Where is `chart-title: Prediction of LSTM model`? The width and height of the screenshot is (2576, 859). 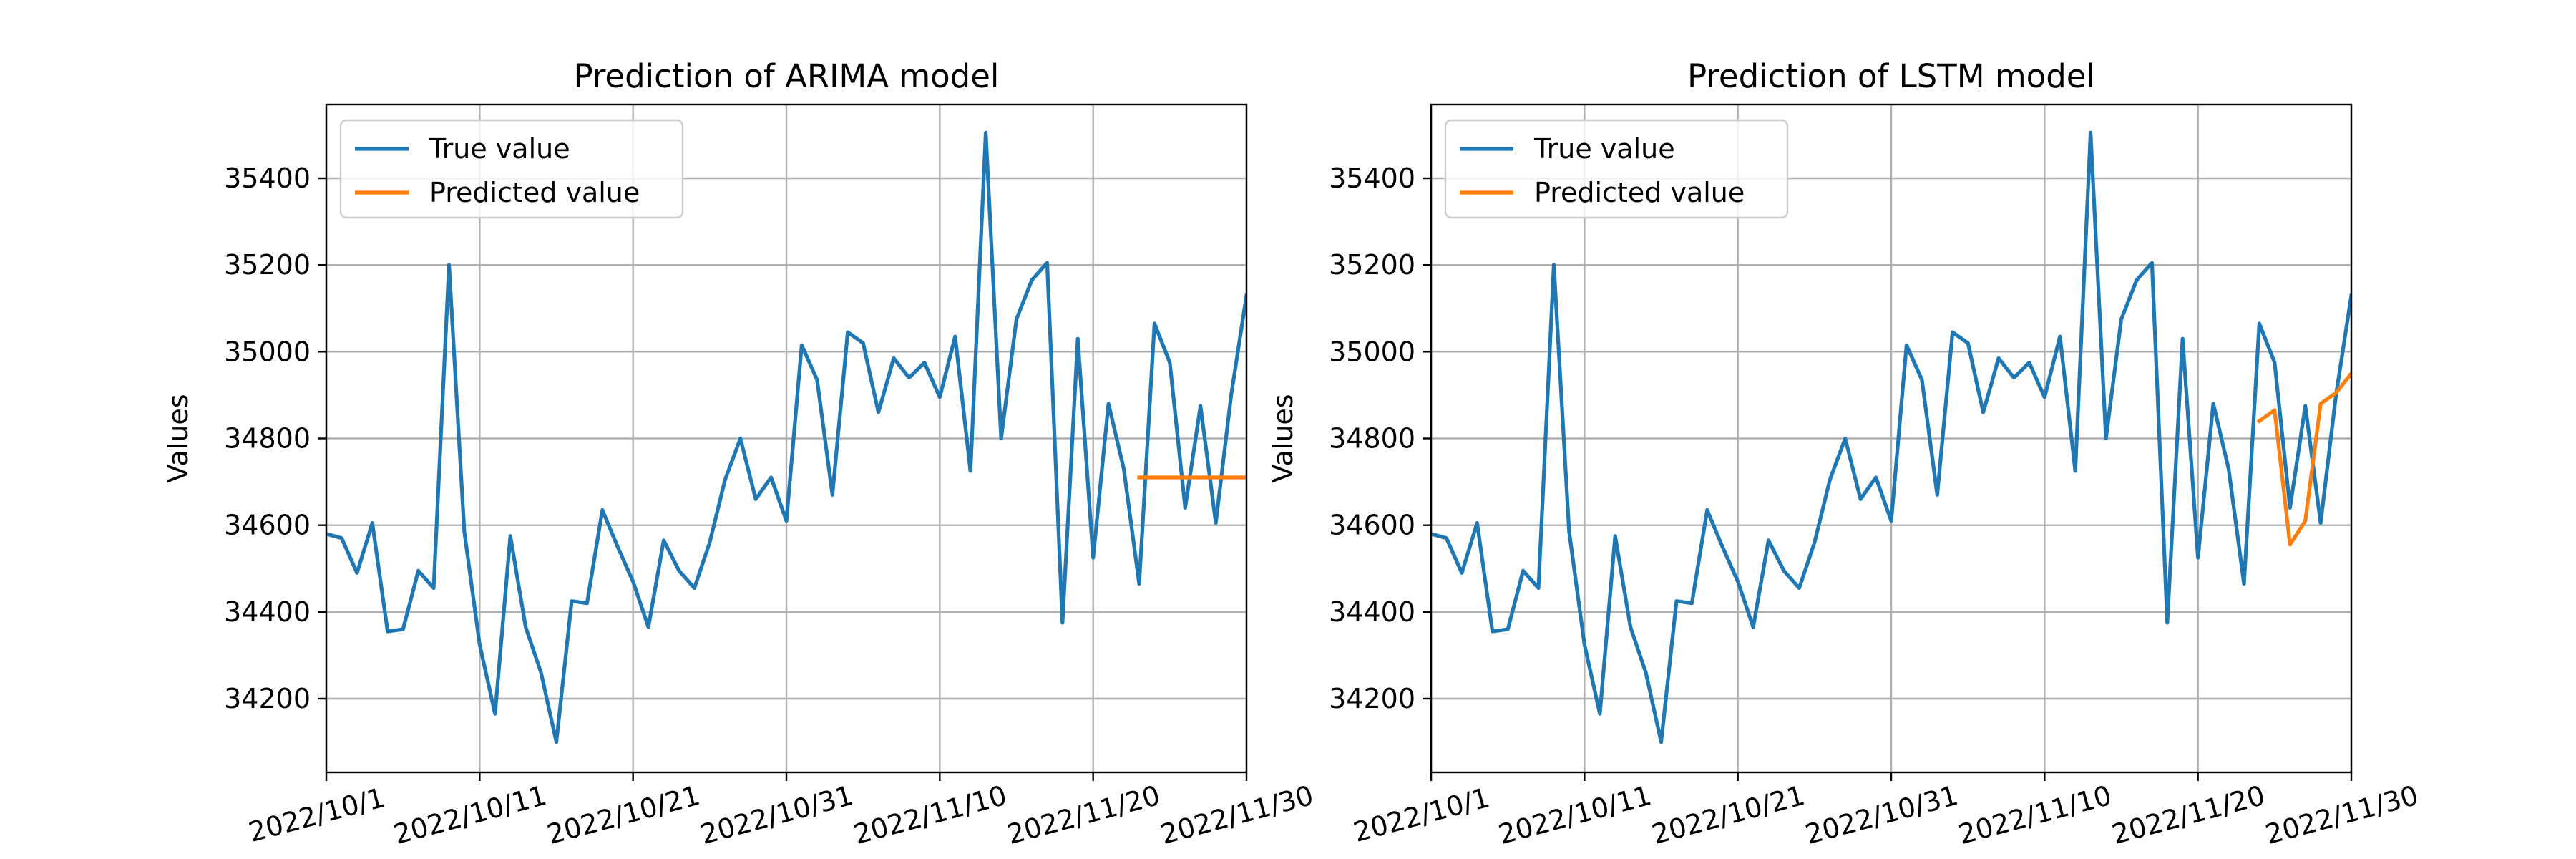
chart-title: Prediction of LSTM model is located at coordinates (1891, 76).